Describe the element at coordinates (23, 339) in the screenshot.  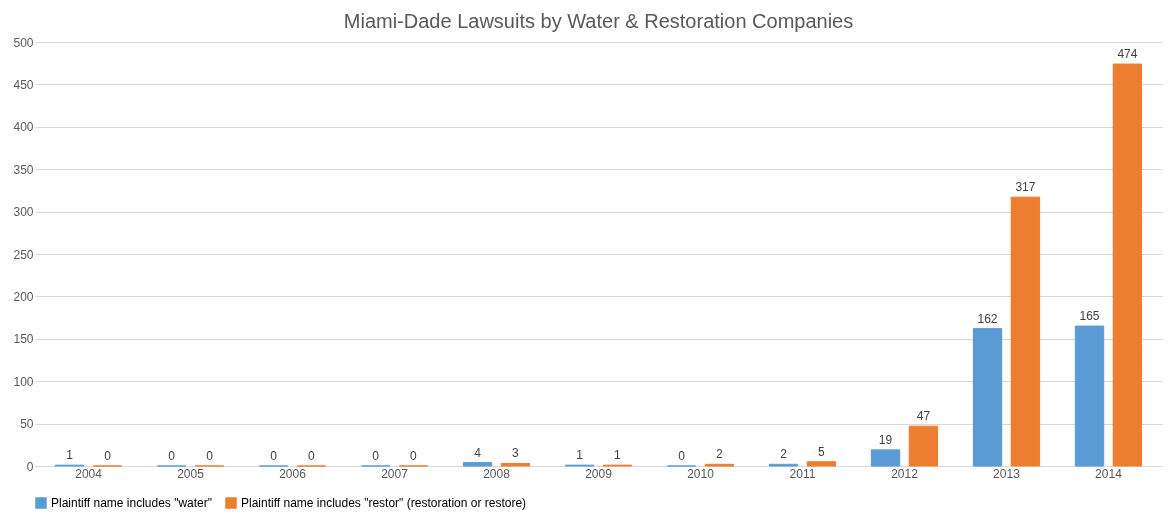
I see `y-tick-label: 150` at that location.